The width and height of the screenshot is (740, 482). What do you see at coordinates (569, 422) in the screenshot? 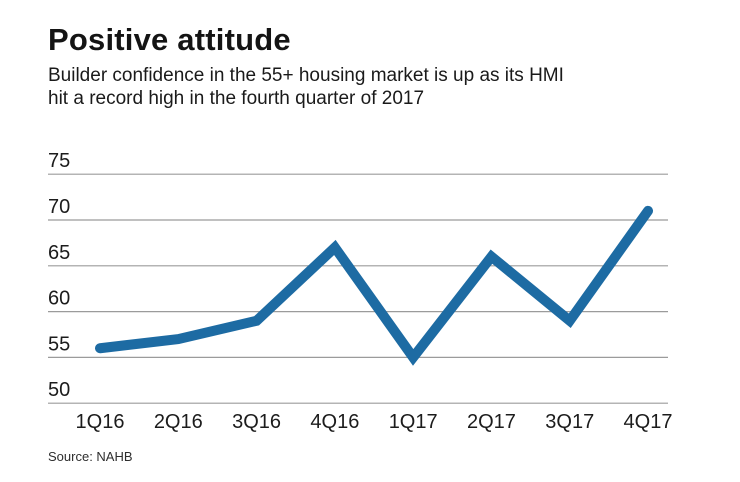
I see `x-axis-tick-label: 3Q17` at bounding box center [569, 422].